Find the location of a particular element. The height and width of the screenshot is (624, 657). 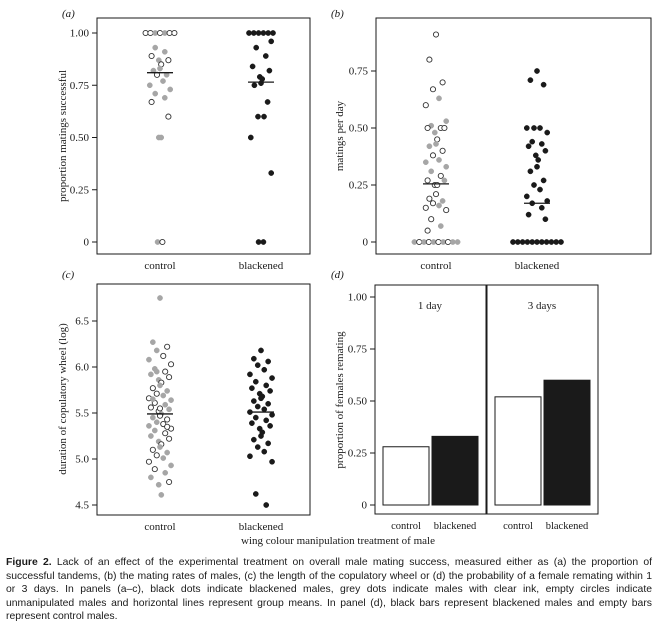

panel-d-facet-2-frame is located at coordinates (542, 399).